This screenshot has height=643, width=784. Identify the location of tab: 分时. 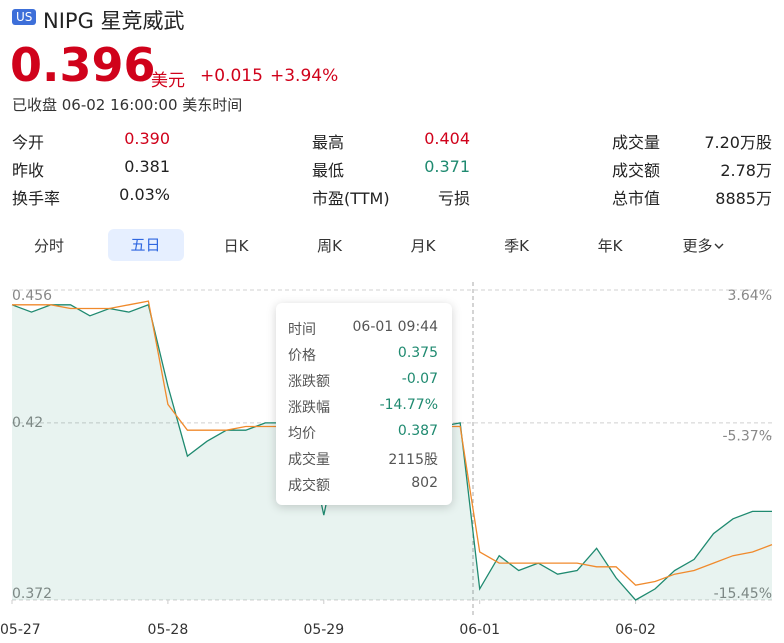
(48, 246).